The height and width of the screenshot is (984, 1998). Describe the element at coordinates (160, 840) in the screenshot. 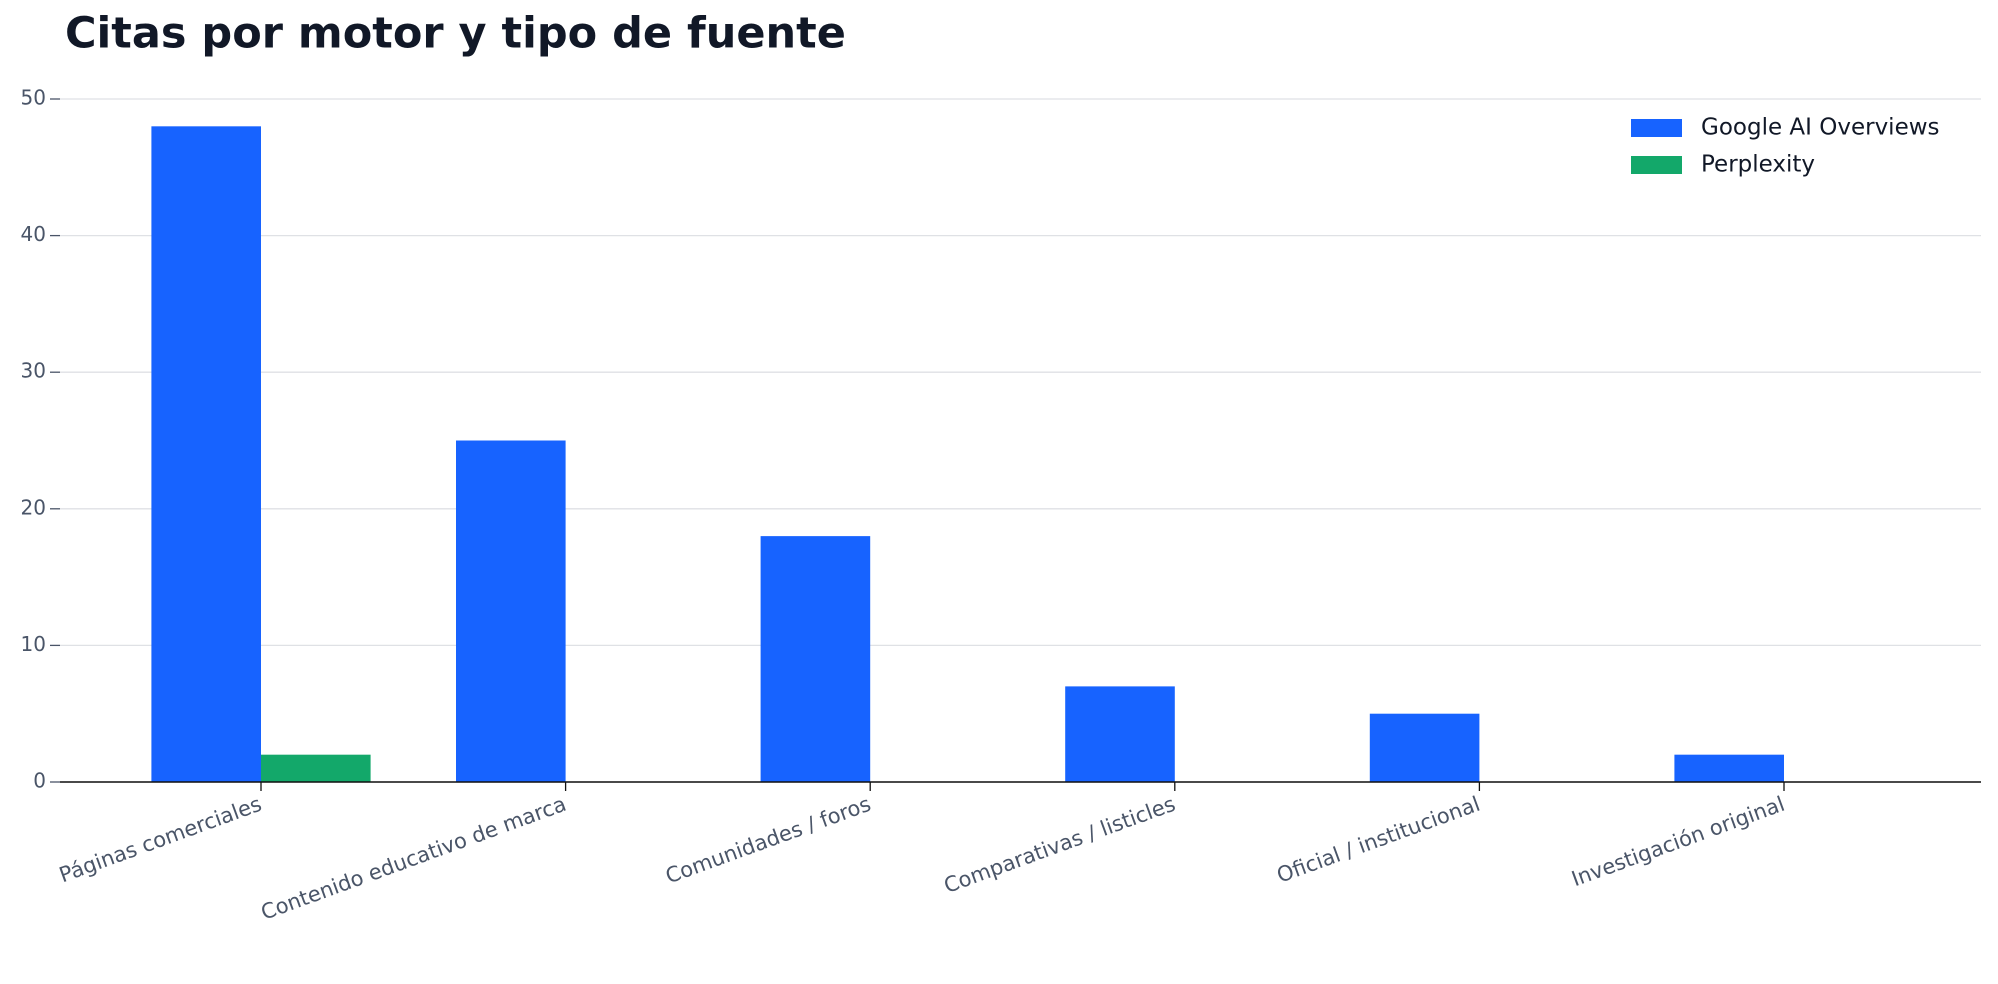

I see `x-tick-label: Páginas comerciales` at that location.